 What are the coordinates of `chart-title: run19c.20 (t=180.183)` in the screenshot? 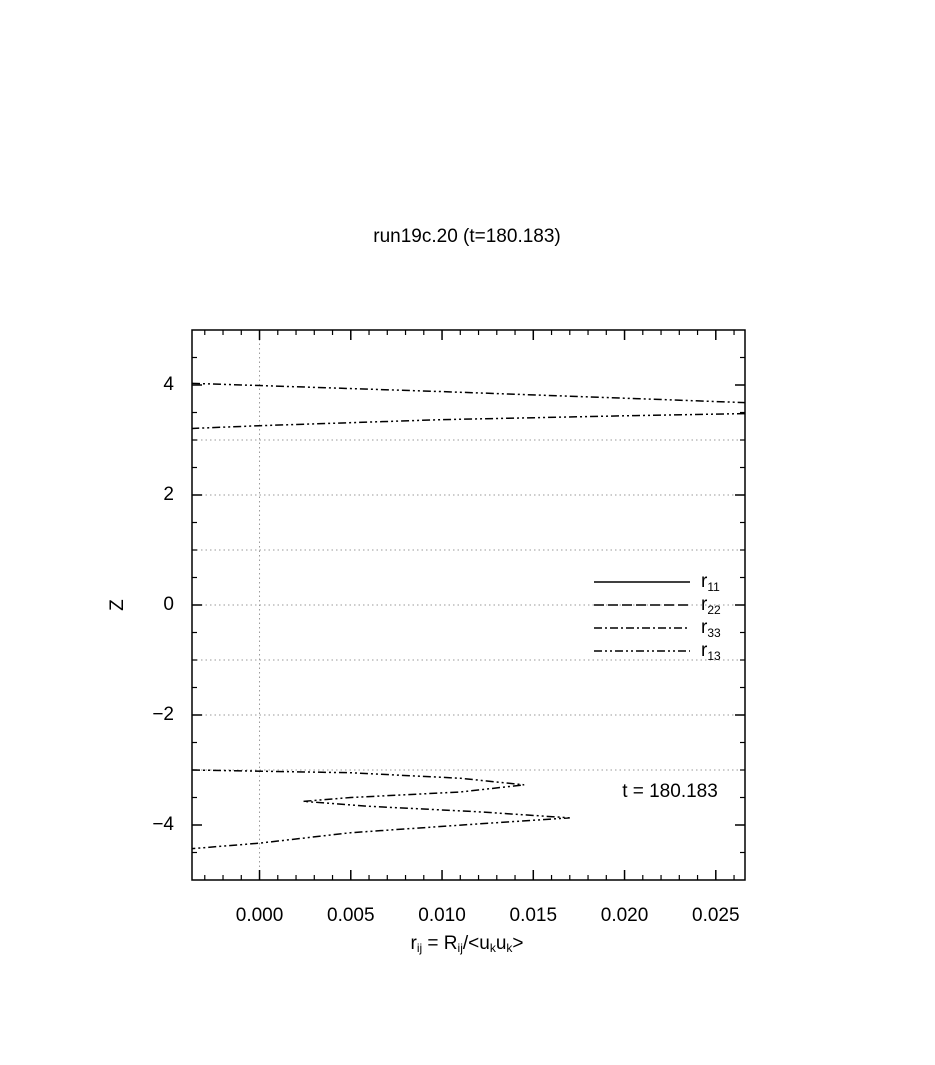 It's located at (467, 236).